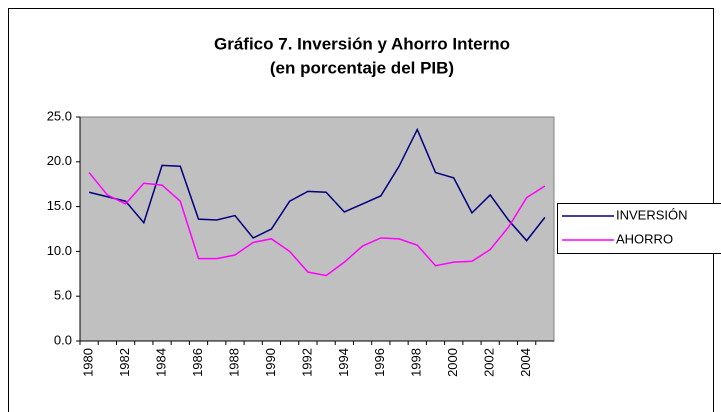  I want to click on x-tick-label: 1998, so click(416, 362).